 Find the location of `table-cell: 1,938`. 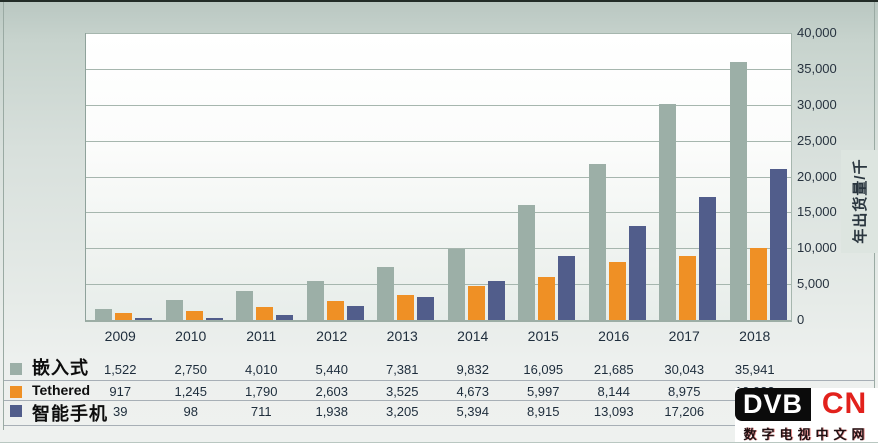

table-cell: 1,938 is located at coordinates (332, 411).